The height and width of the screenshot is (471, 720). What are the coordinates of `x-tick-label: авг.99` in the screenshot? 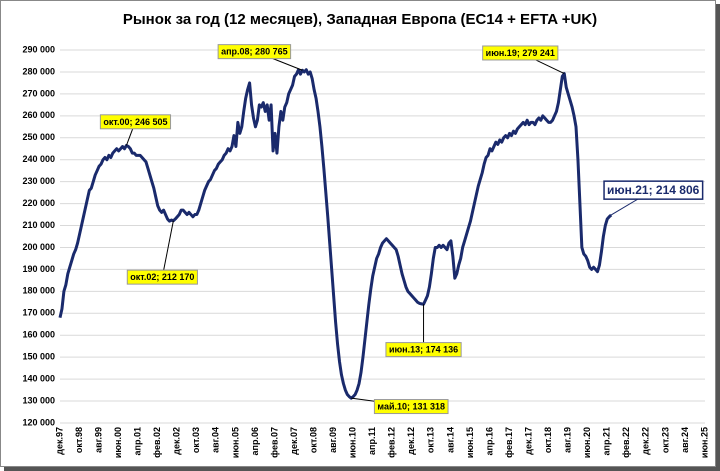 It's located at (98, 440).